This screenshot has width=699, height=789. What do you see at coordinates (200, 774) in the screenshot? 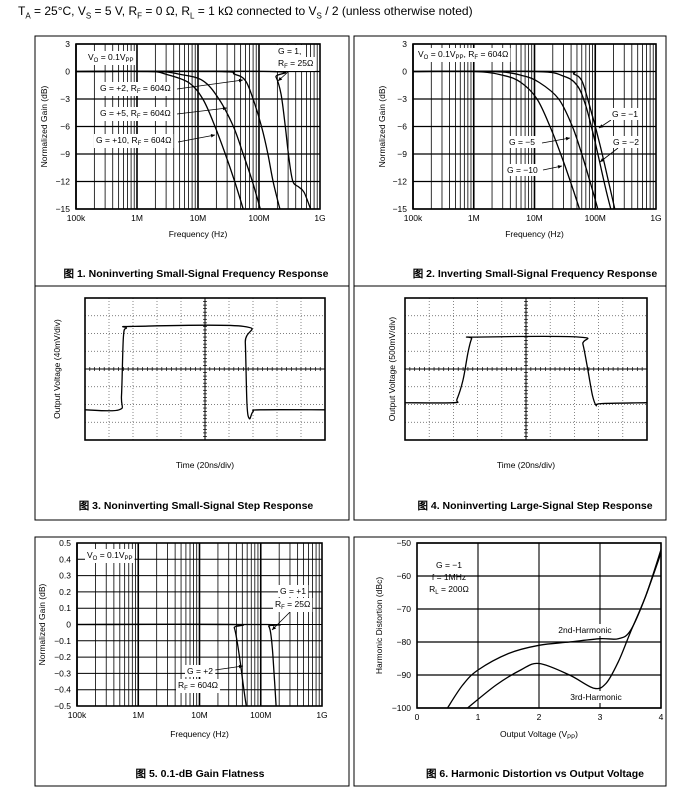
I see `figure-5-caption: 图 5. 0.1-dB Gain Flatness` at bounding box center [200, 774].